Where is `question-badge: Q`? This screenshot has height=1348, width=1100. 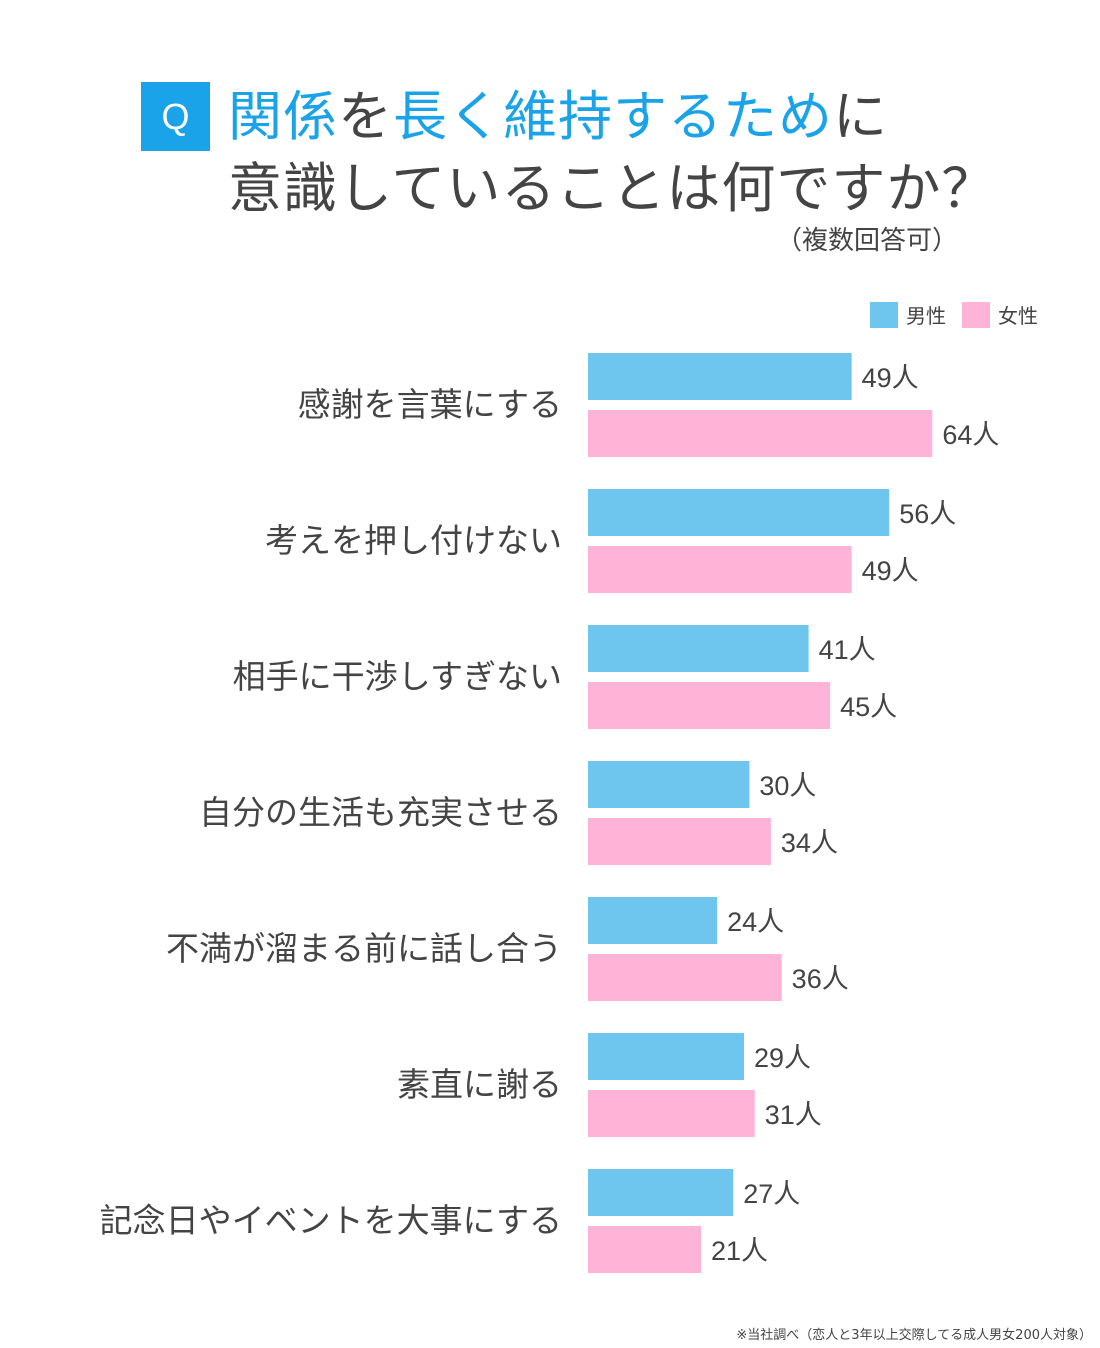
question-badge: Q is located at coordinates (175, 116).